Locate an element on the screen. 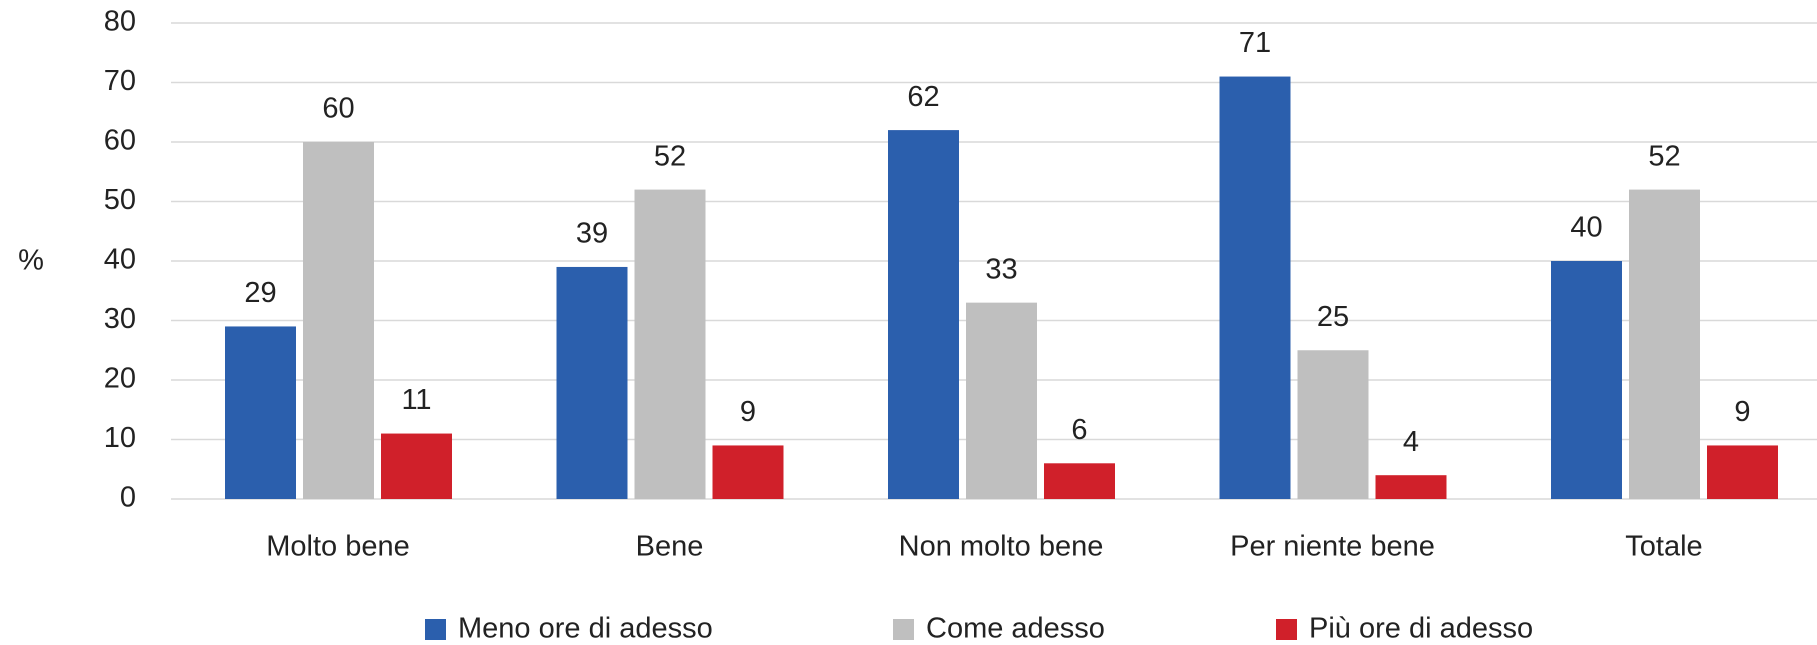 Image resolution: width=1817 pixels, height=645 pixels. y-tick-label: 0 is located at coordinates (128, 498).